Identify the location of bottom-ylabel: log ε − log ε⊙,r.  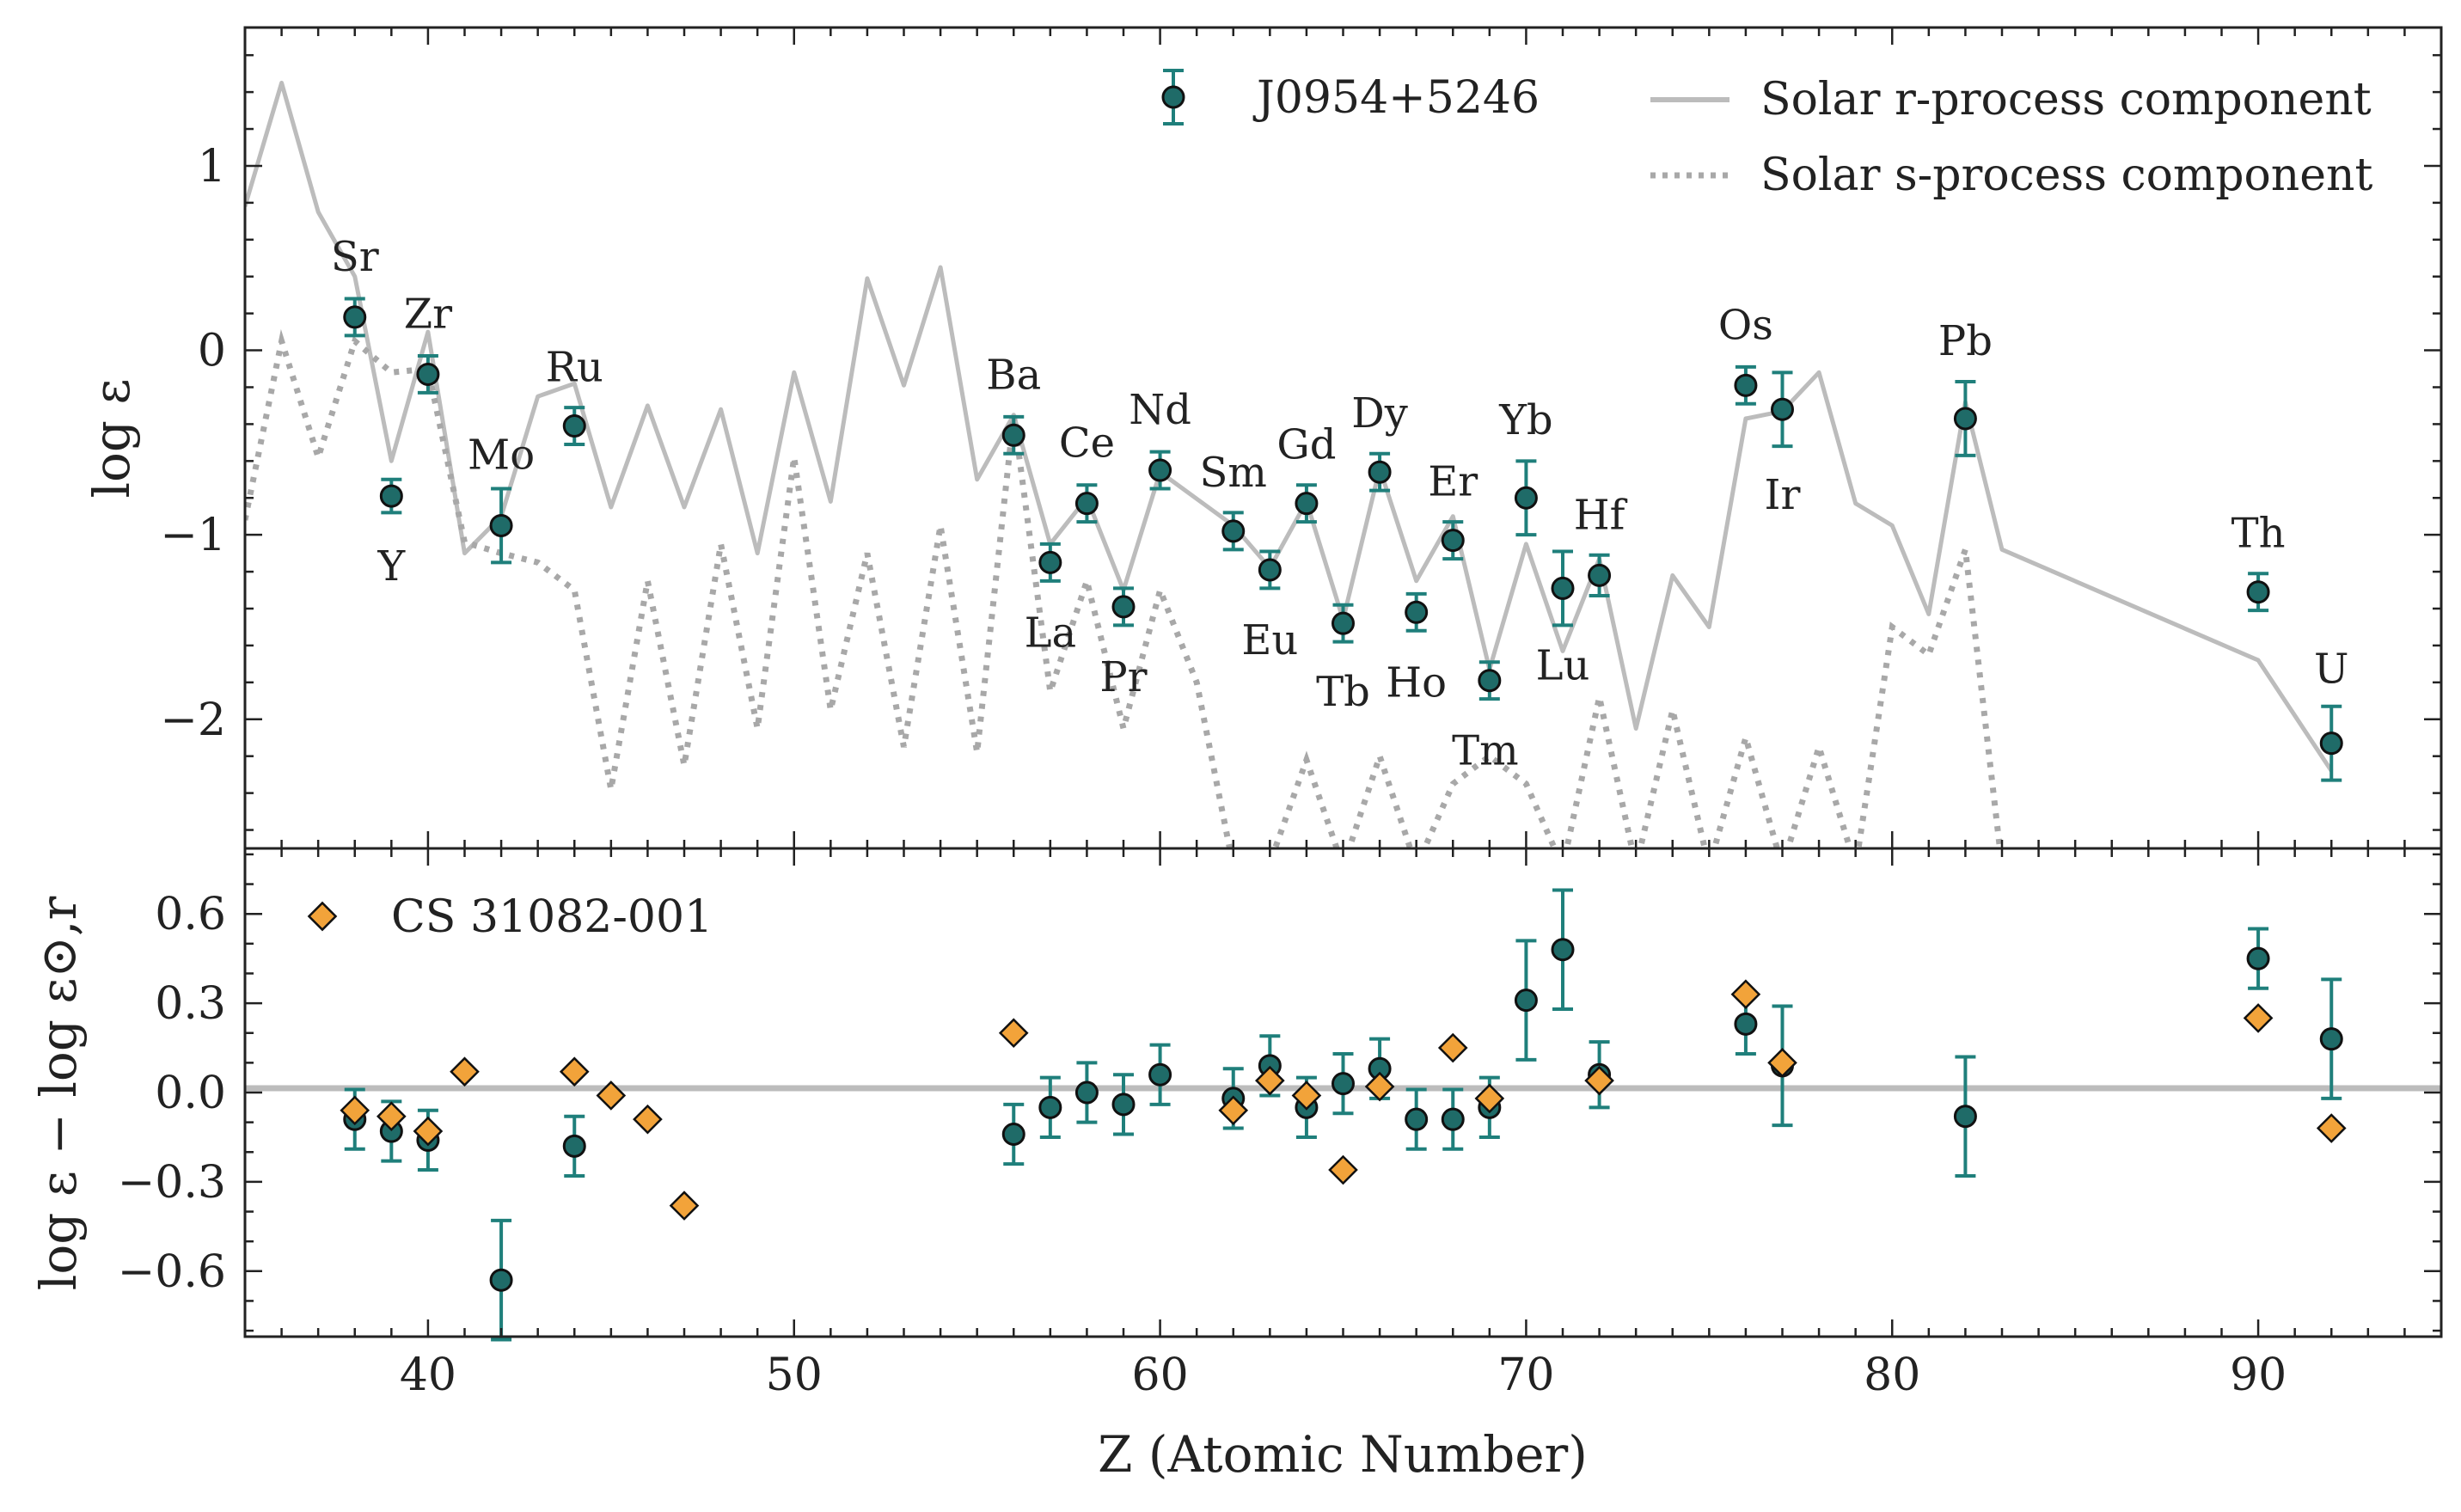
(58, 1094).